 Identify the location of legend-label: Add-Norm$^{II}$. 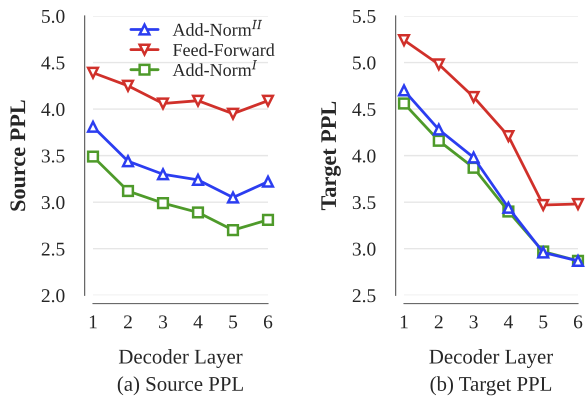
(217, 28).